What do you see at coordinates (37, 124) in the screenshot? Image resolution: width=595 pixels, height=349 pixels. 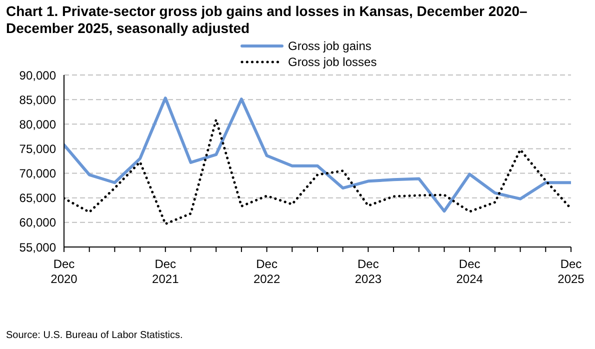 I see `y-tick-label: 80,000` at bounding box center [37, 124].